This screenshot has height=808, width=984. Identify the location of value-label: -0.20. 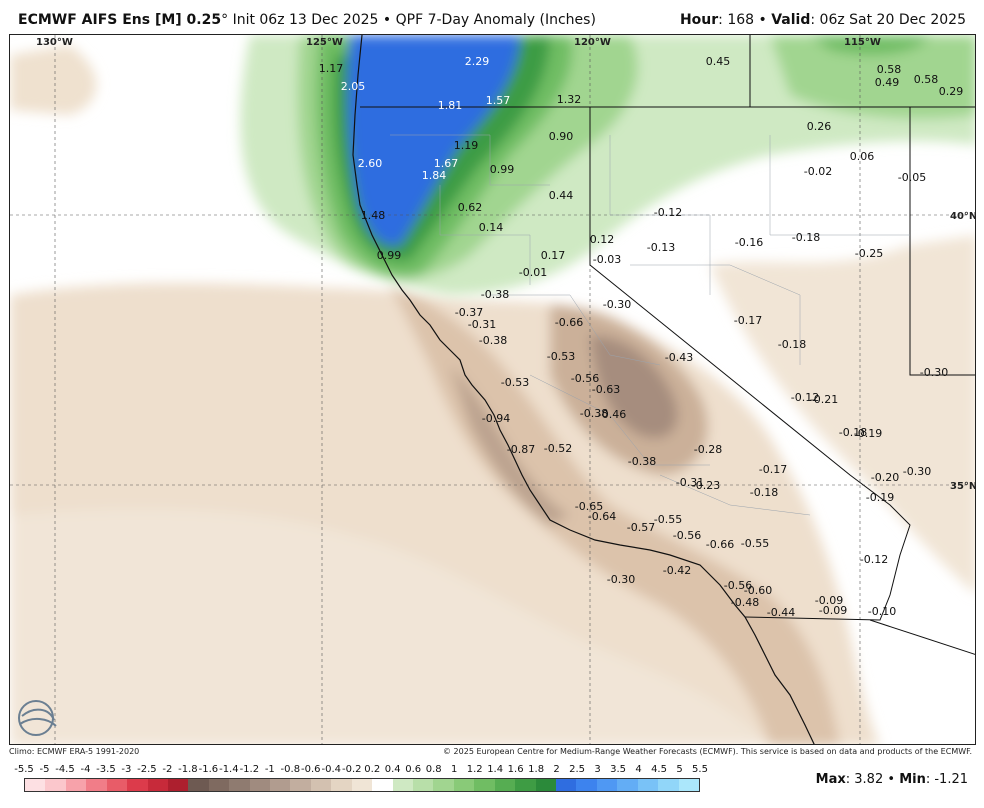
(885, 477).